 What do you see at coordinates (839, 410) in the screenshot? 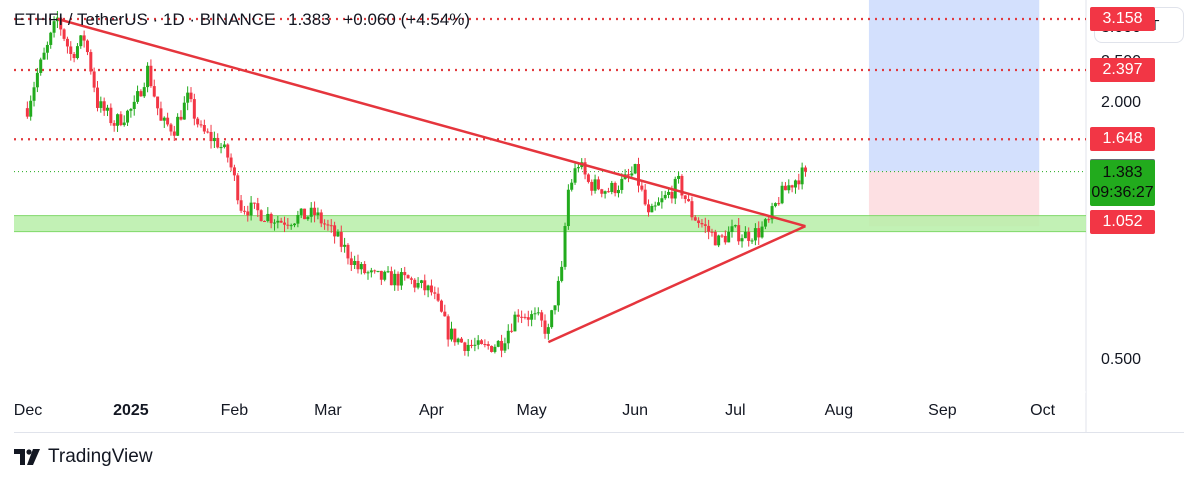
I see `x-tick-label: Aug` at bounding box center [839, 410].